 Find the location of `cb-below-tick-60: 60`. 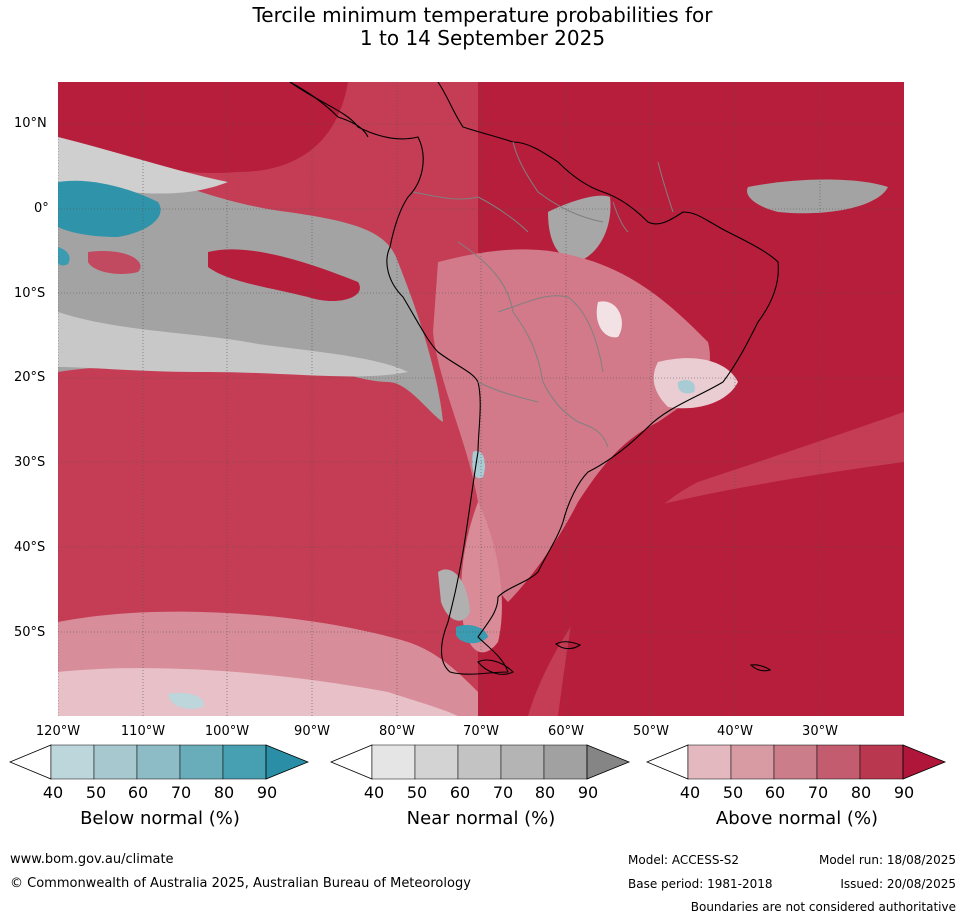

cb-below-tick-60: 60 is located at coordinates (138, 792).